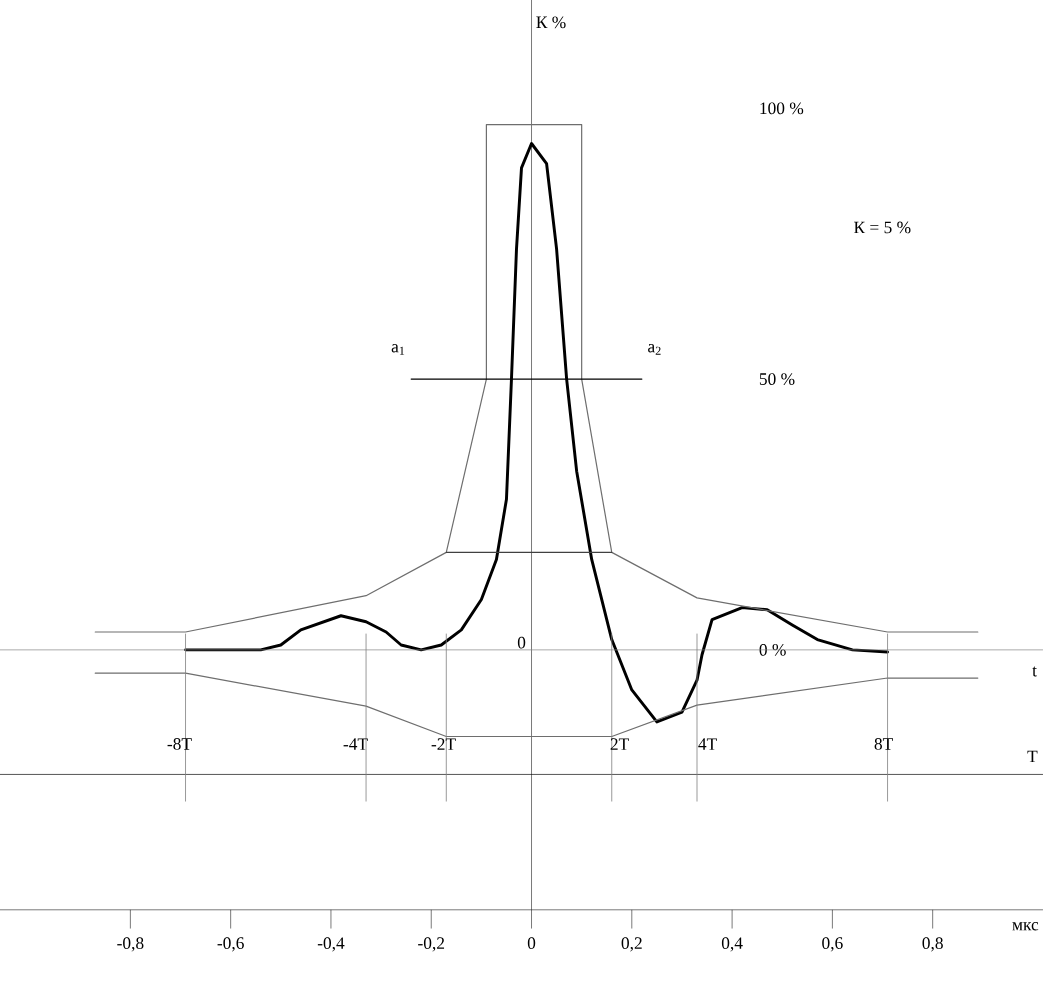  What do you see at coordinates (1032, 756) in the screenshot?
I see `x2-axis-title: T` at bounding box center [1032, 756].